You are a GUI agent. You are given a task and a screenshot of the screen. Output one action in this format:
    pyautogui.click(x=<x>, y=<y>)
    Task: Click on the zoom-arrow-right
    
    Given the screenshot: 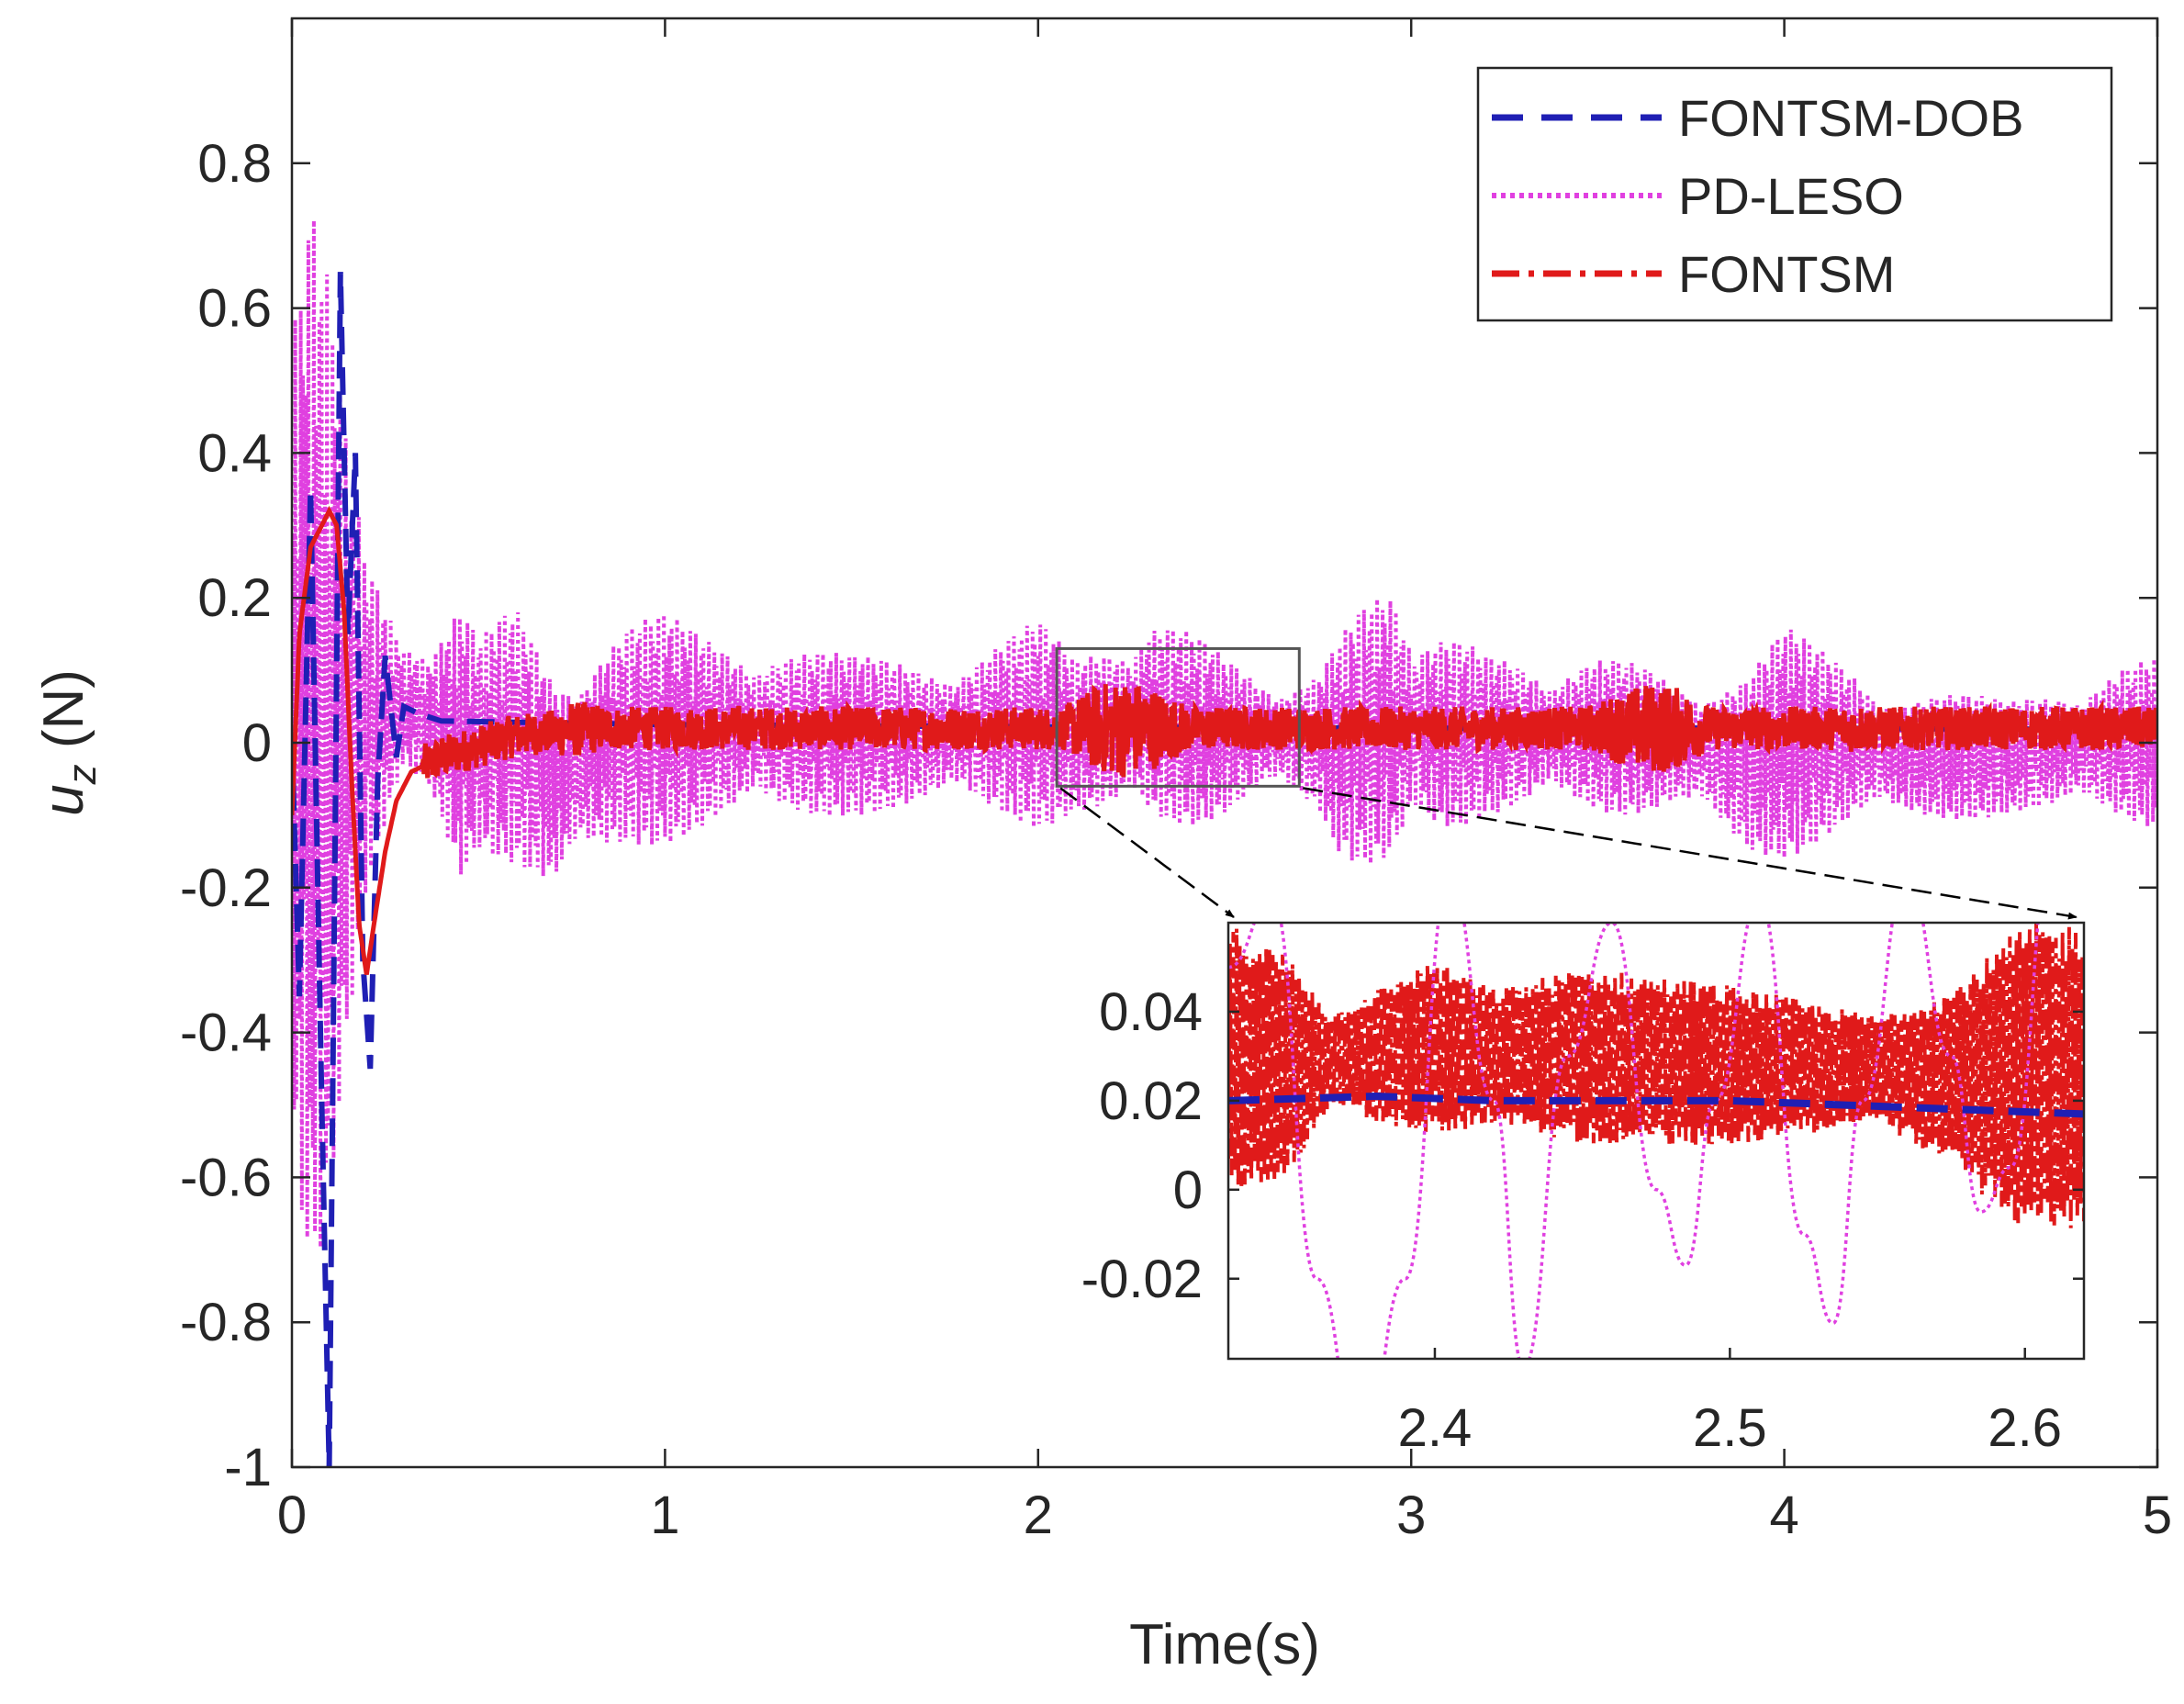 What is the action you would take?
    pyautogui.click(x=1690, y=853)
    